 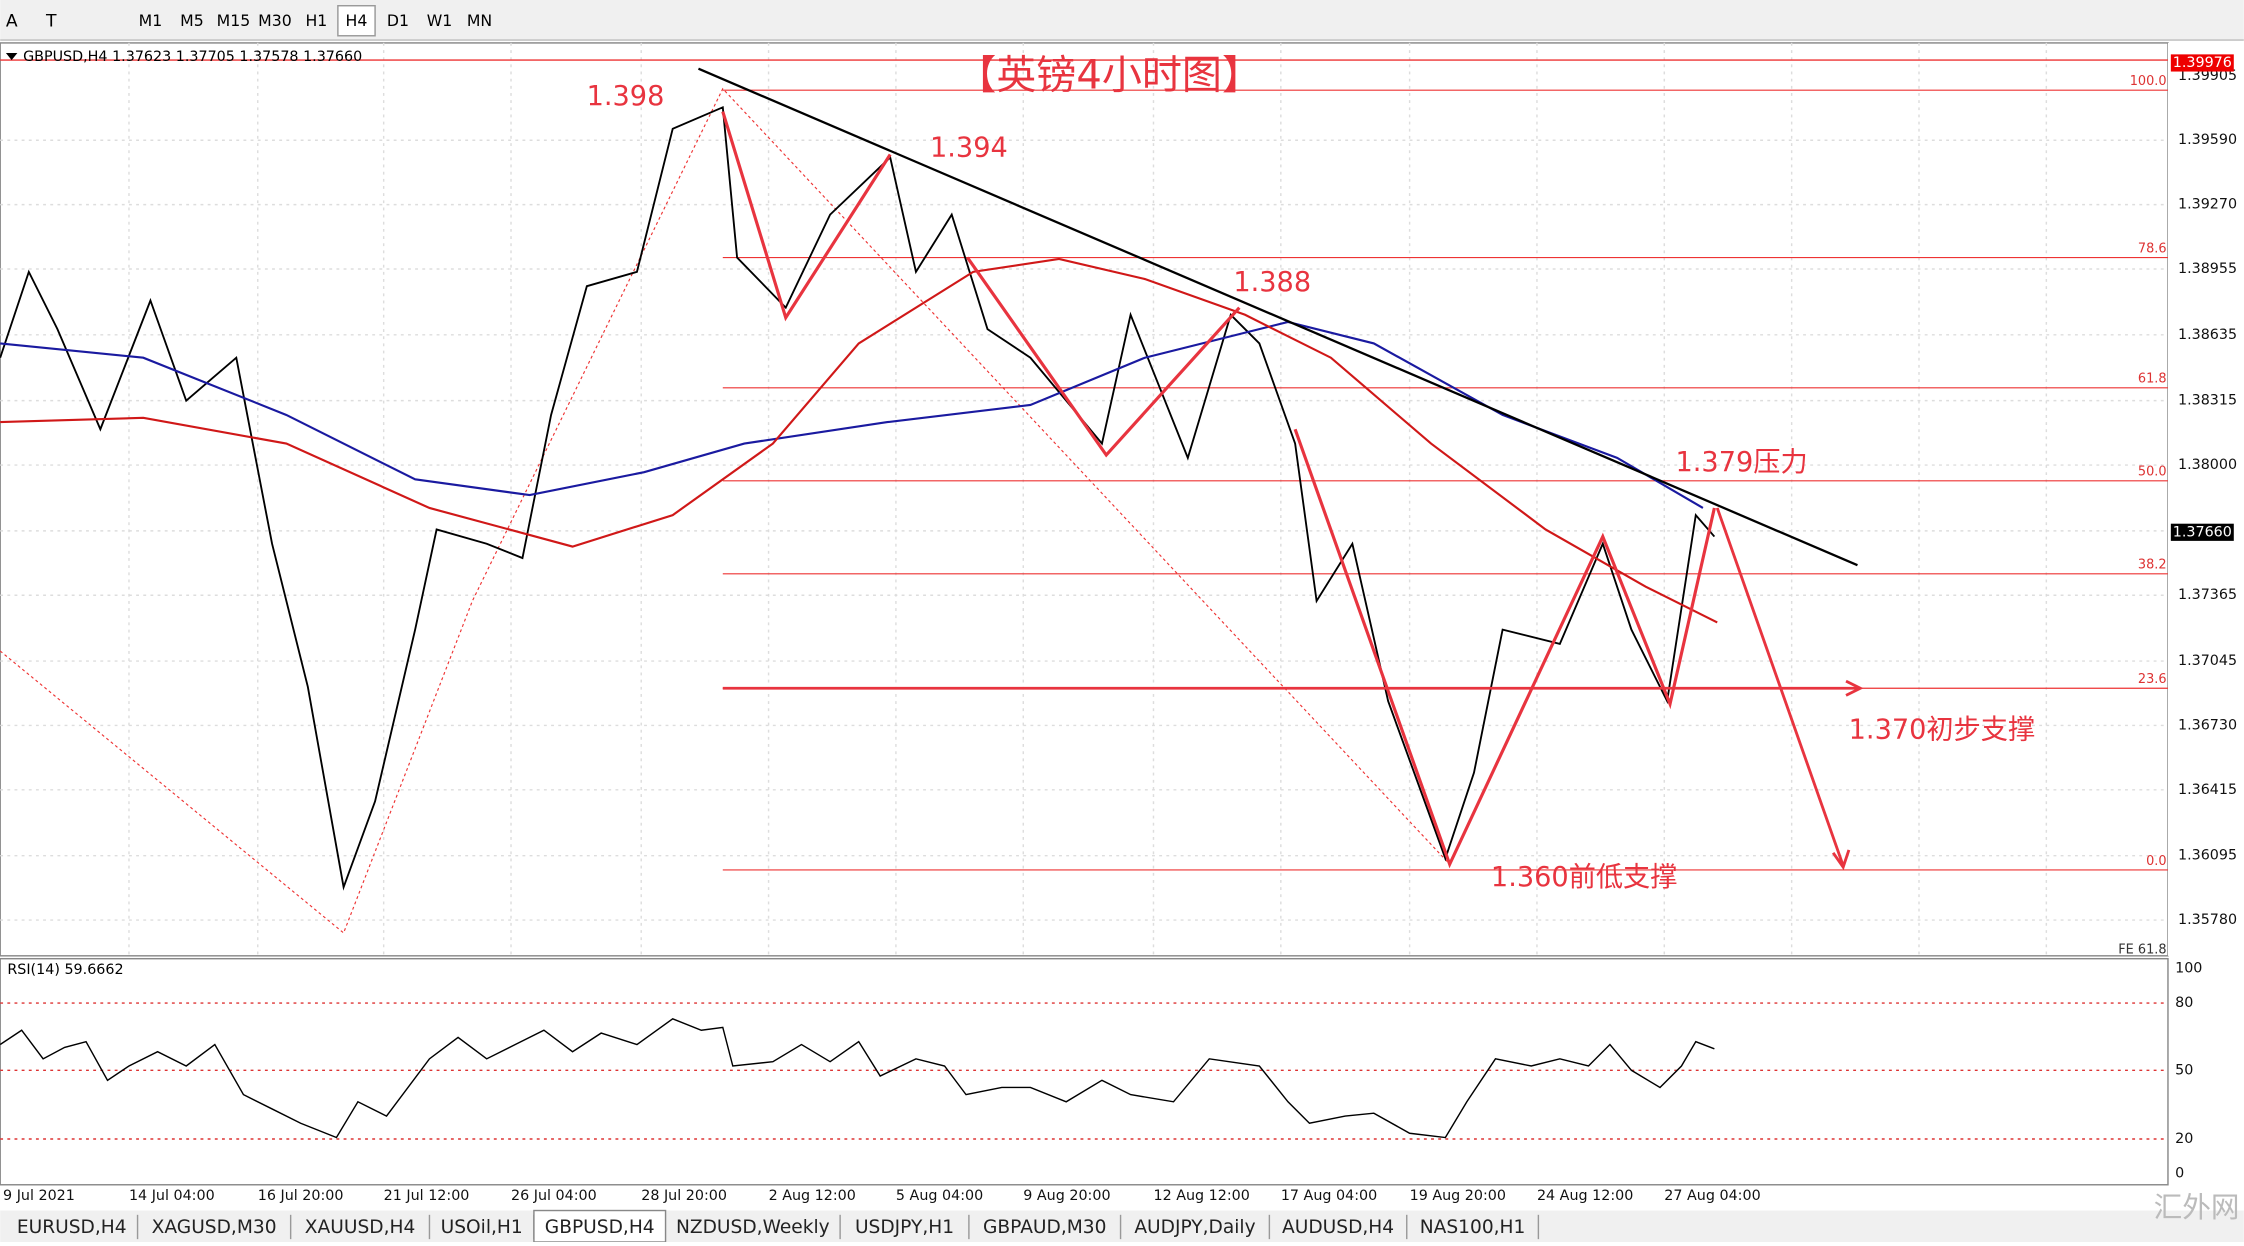 I want to click on active-timeframe, so click(x=356, y=21).